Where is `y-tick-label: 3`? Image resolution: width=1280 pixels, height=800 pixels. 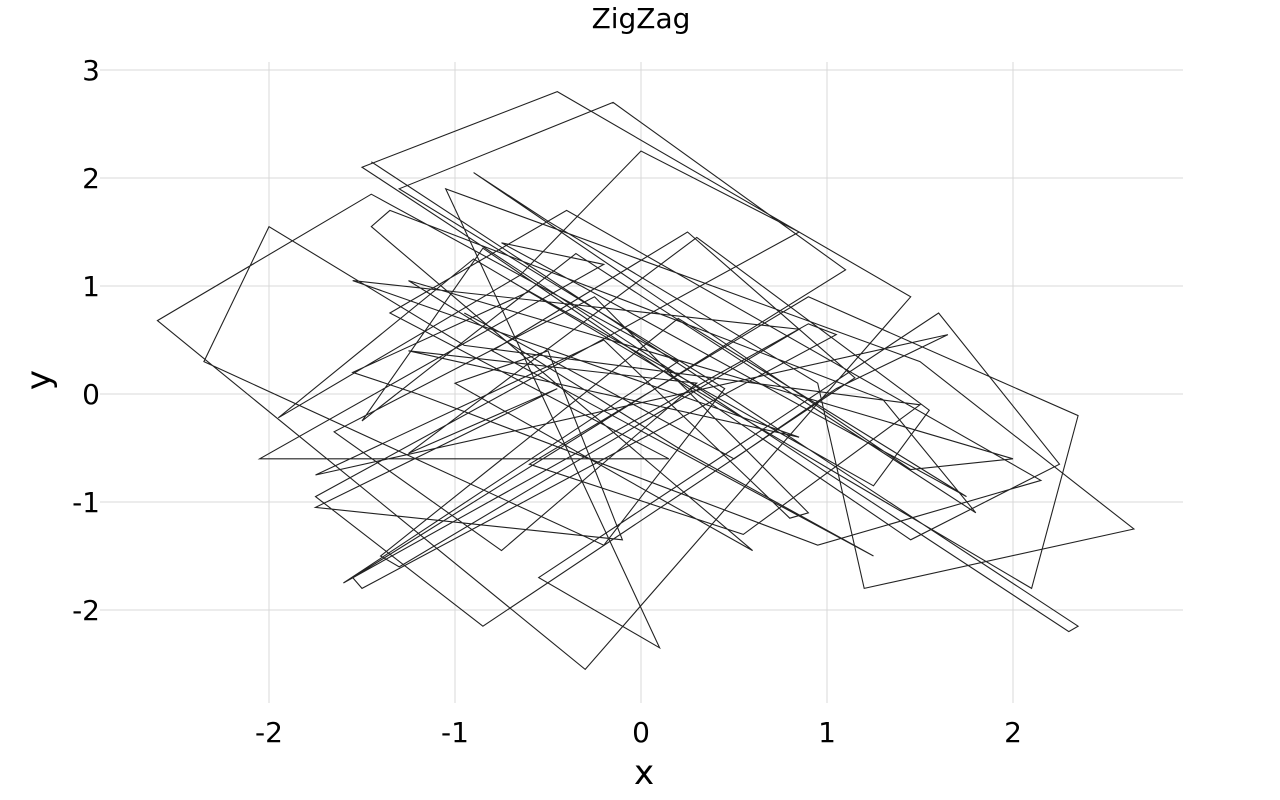 y-tick-label: 3 is located at coordinates (91, 70).